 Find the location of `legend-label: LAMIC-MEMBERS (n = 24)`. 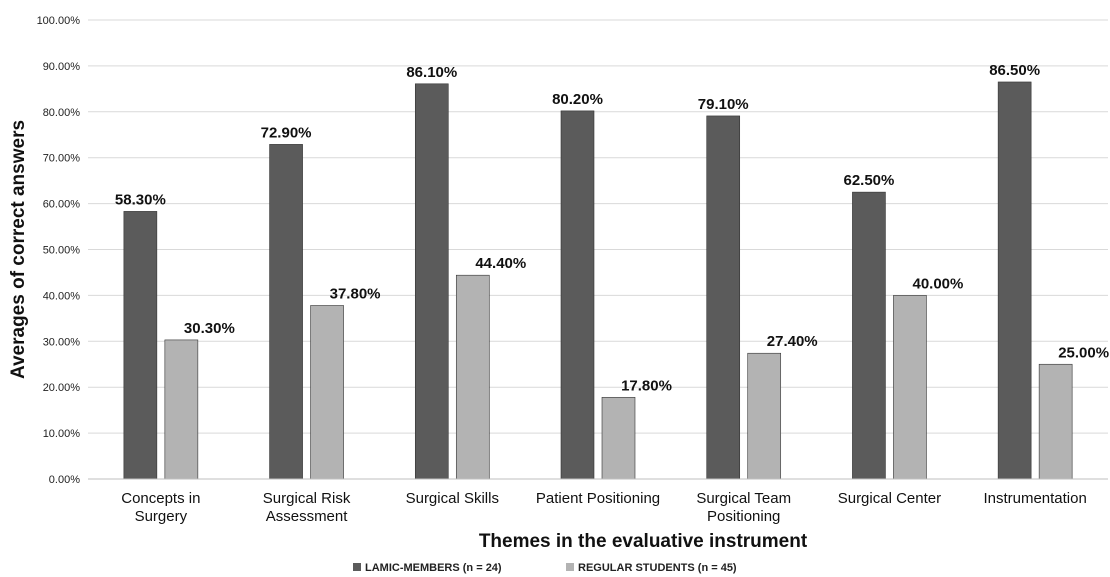

legend-label: LAMIC-MEMBERS (n = 24) is located at coordinates (433, 568).